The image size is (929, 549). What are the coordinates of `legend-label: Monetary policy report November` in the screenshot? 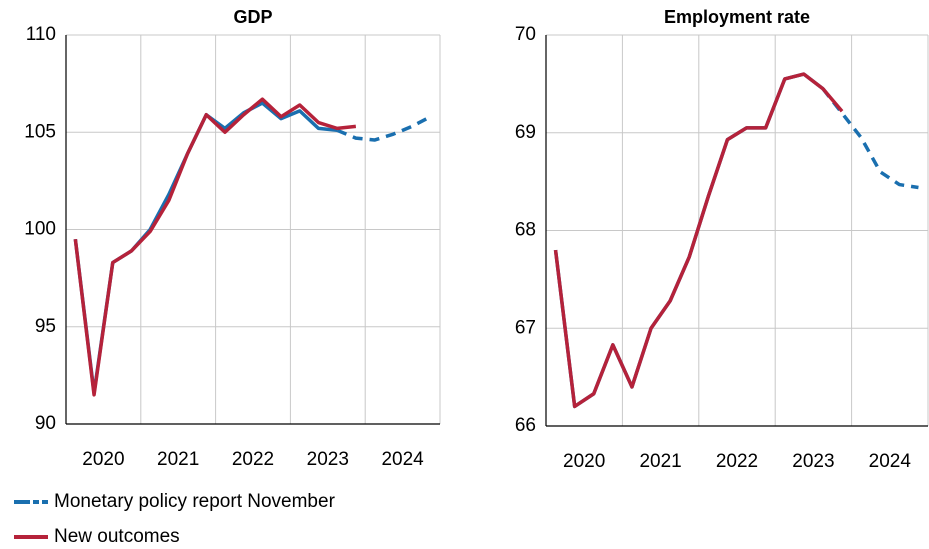 It's located at (195, 501).